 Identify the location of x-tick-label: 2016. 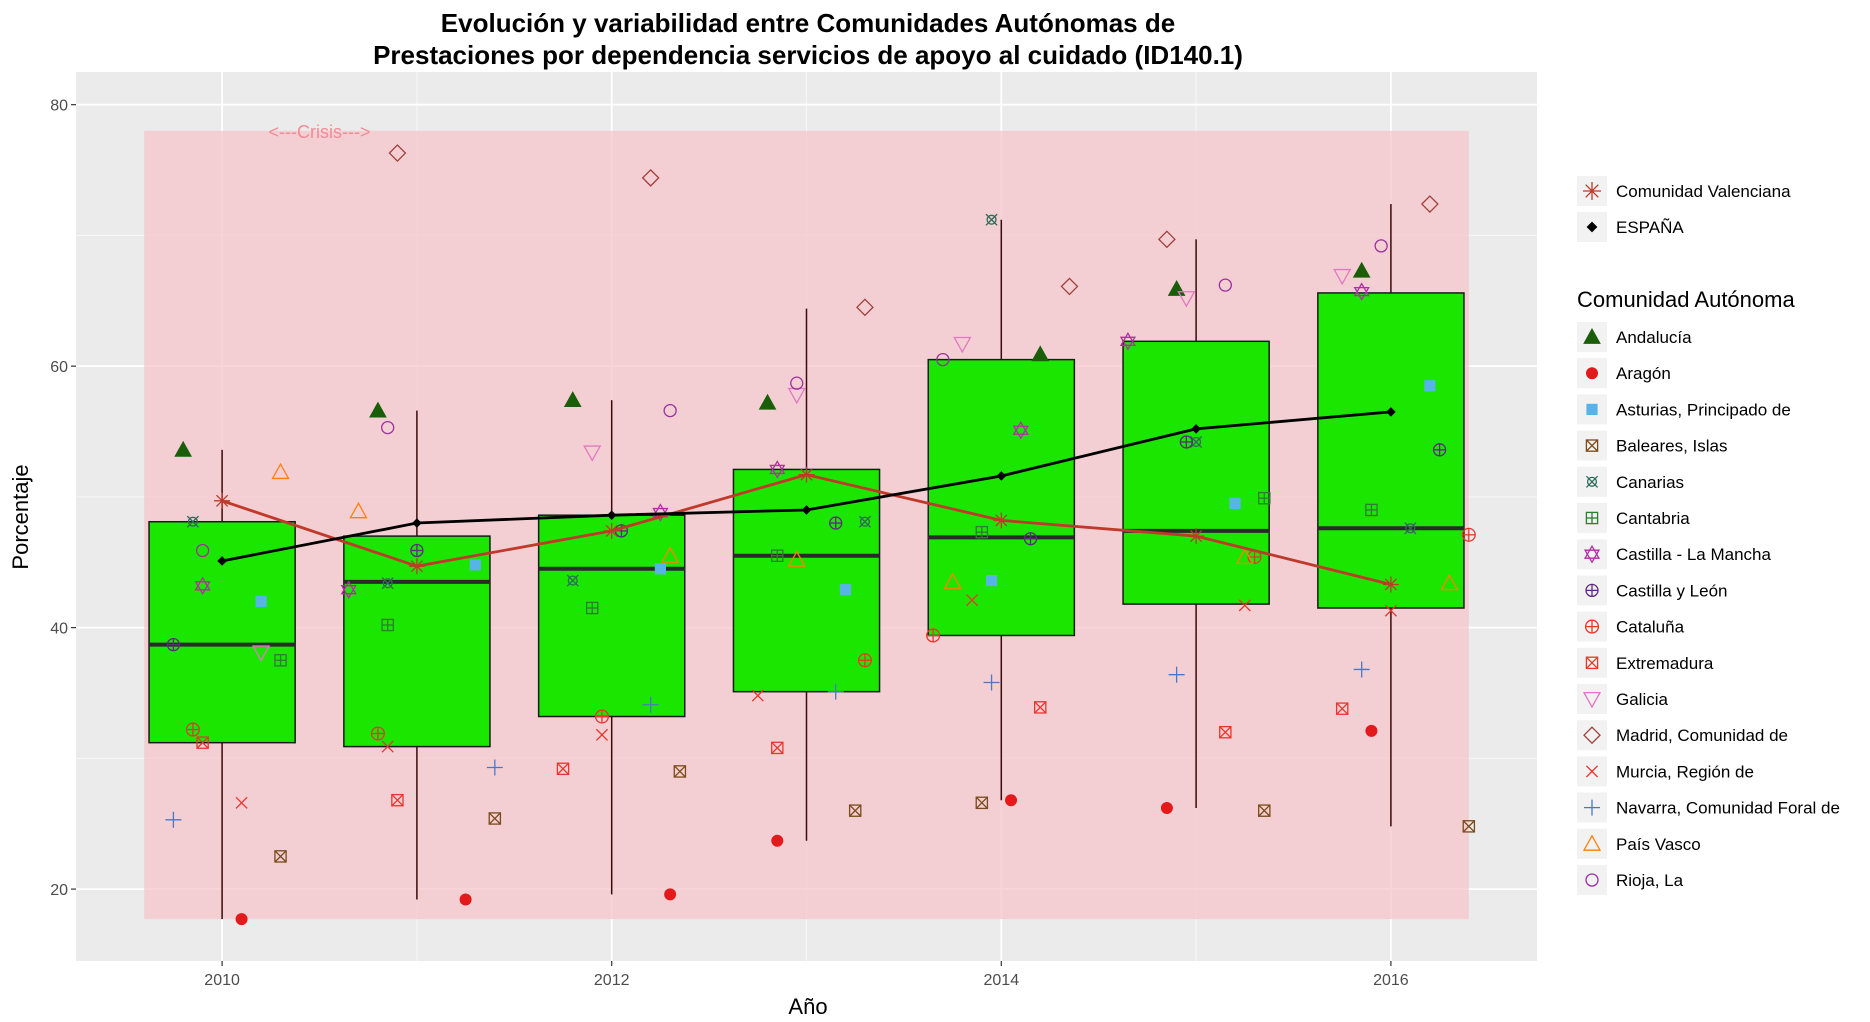
(1391, 980).